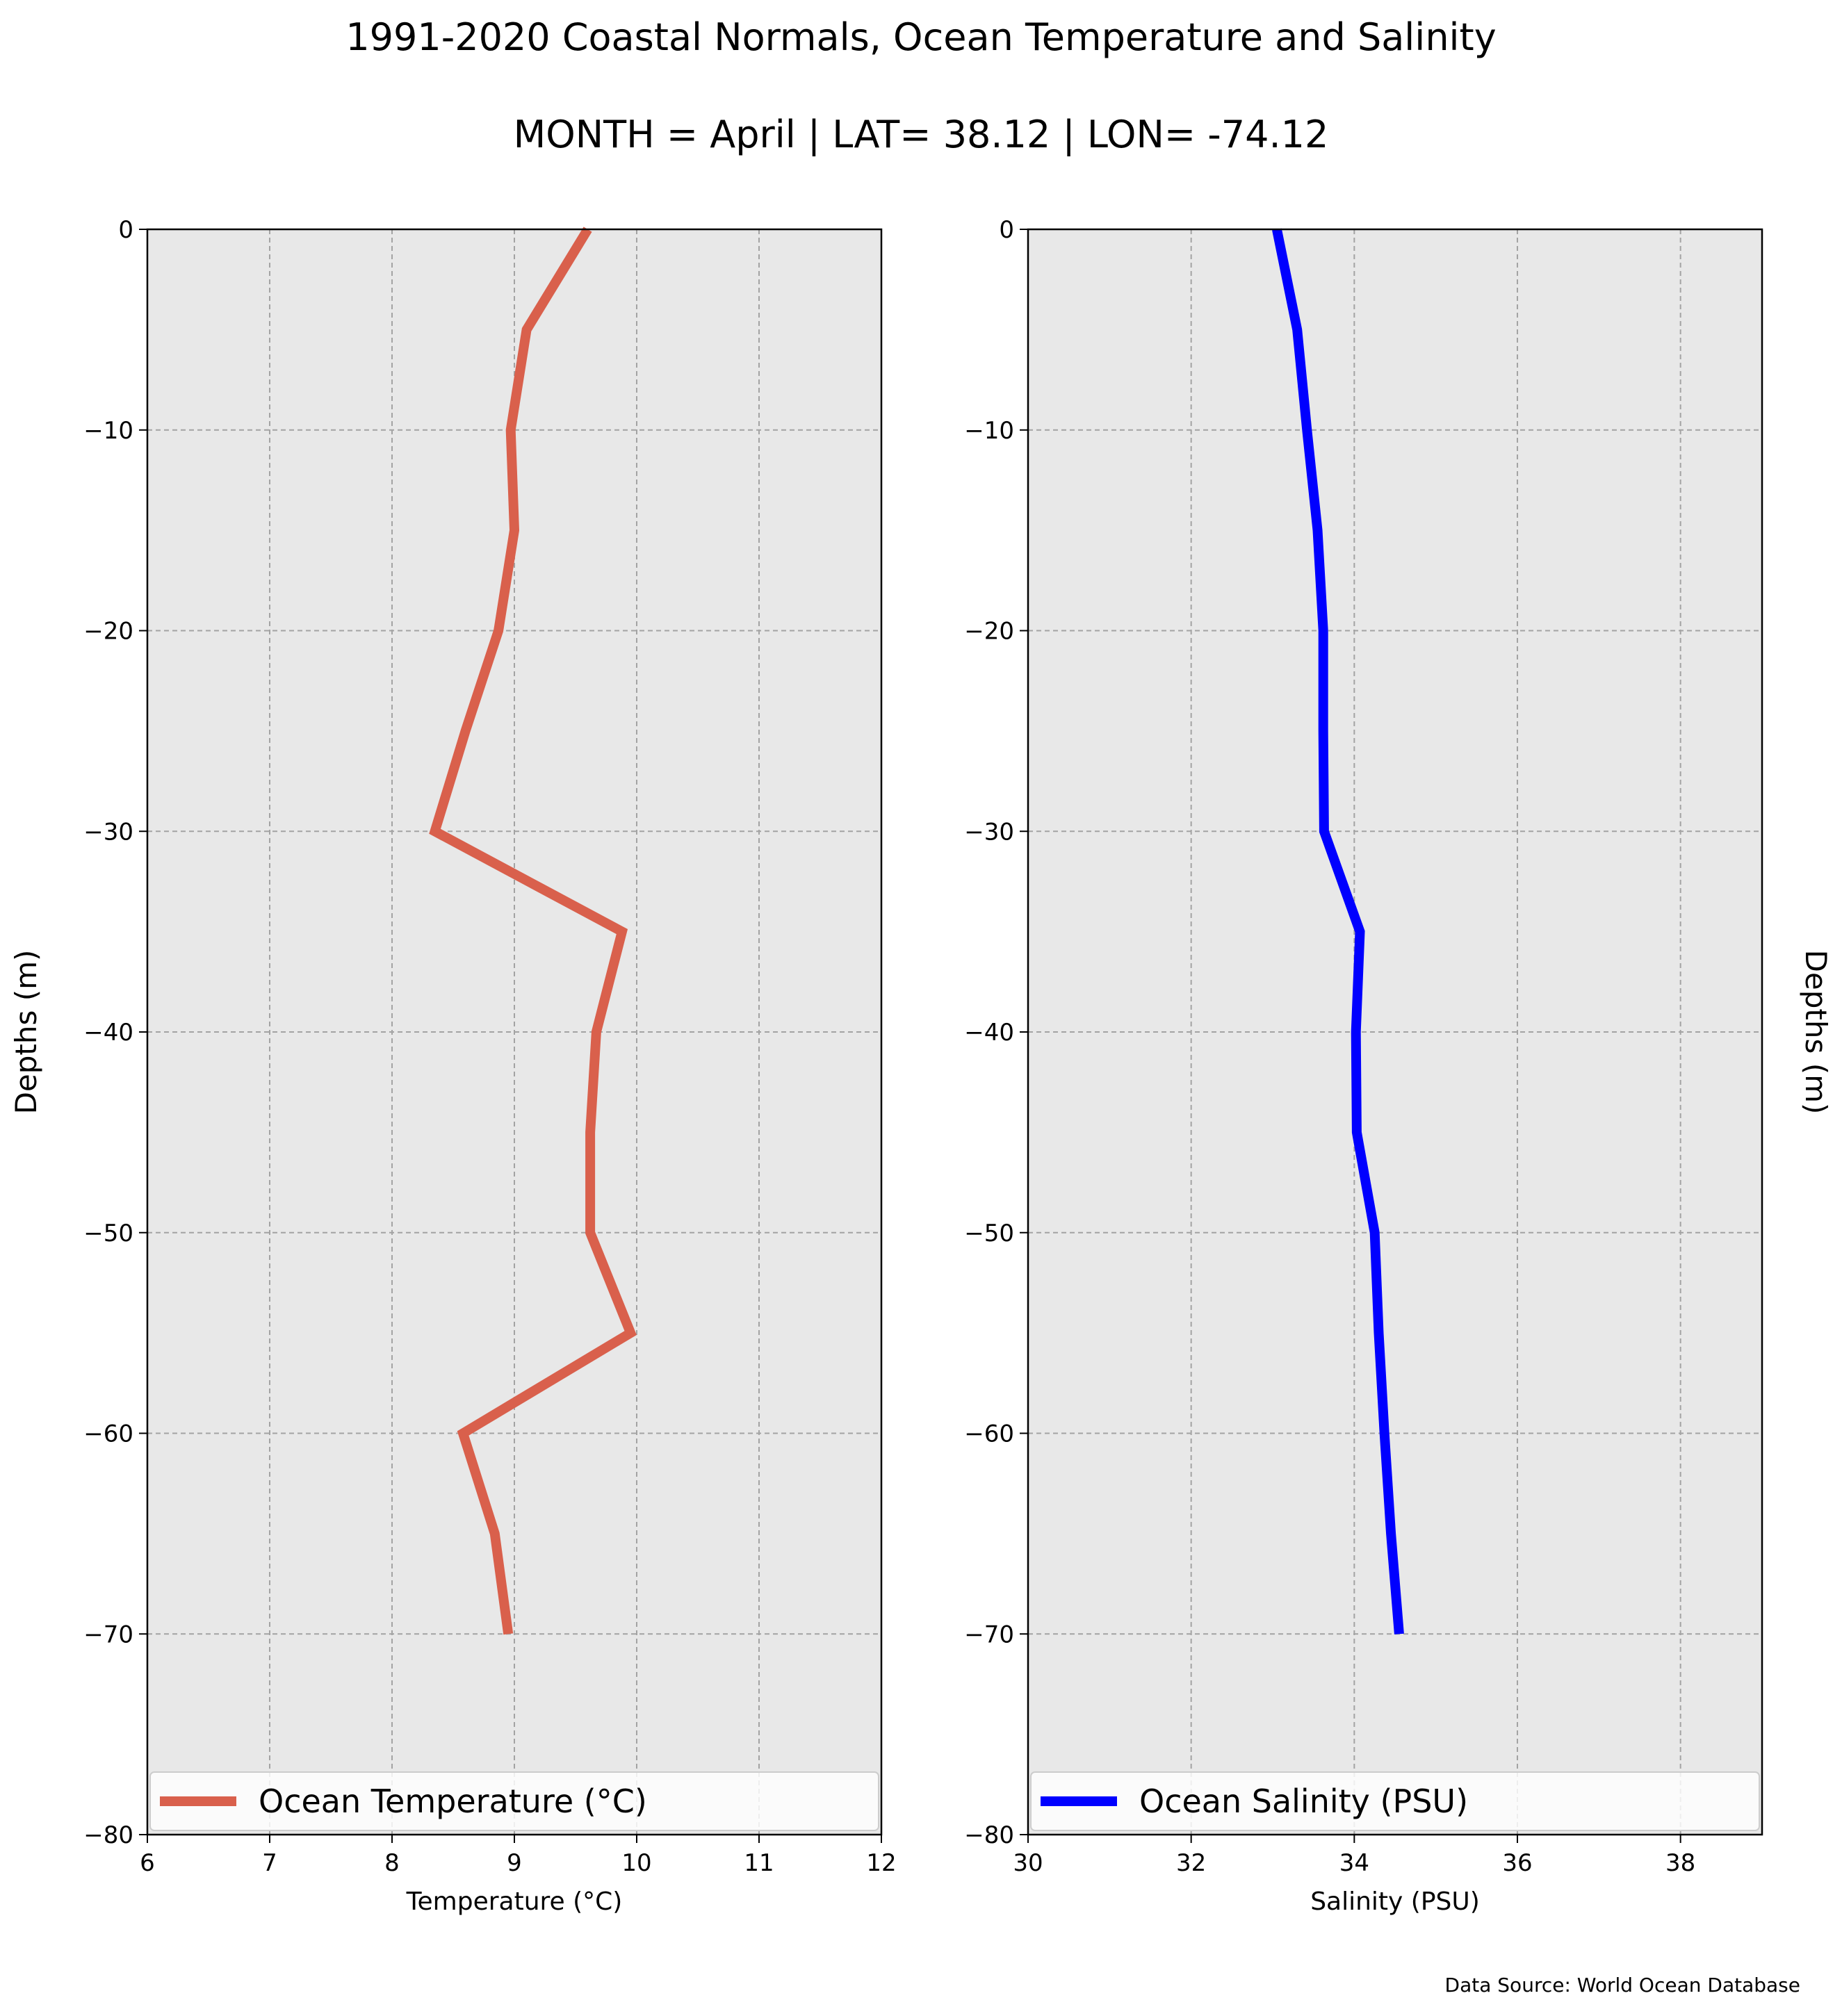 This screenshot has height=2016, width=1842. Describe the element at coordinates (514, 1901) in the screenshot. I see `x-axis-label: Temperature (°C)` at that location.